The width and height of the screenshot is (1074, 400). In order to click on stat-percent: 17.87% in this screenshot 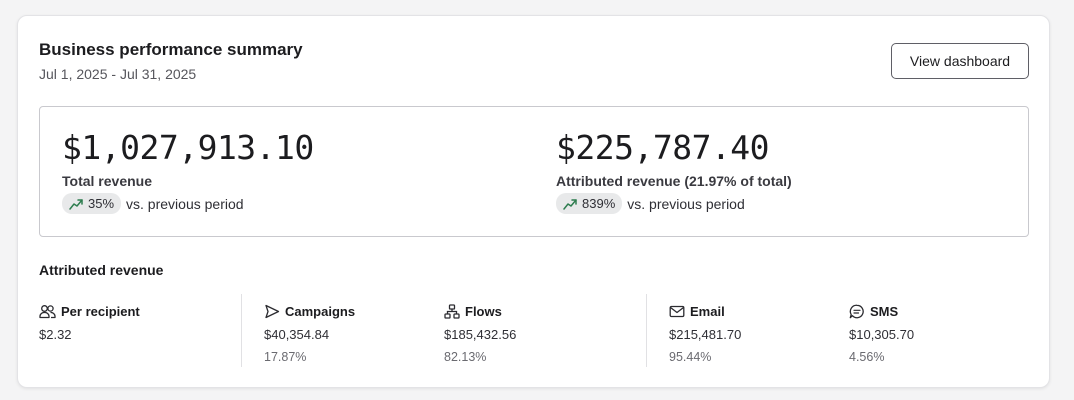, I will do `click(285, 357)`.